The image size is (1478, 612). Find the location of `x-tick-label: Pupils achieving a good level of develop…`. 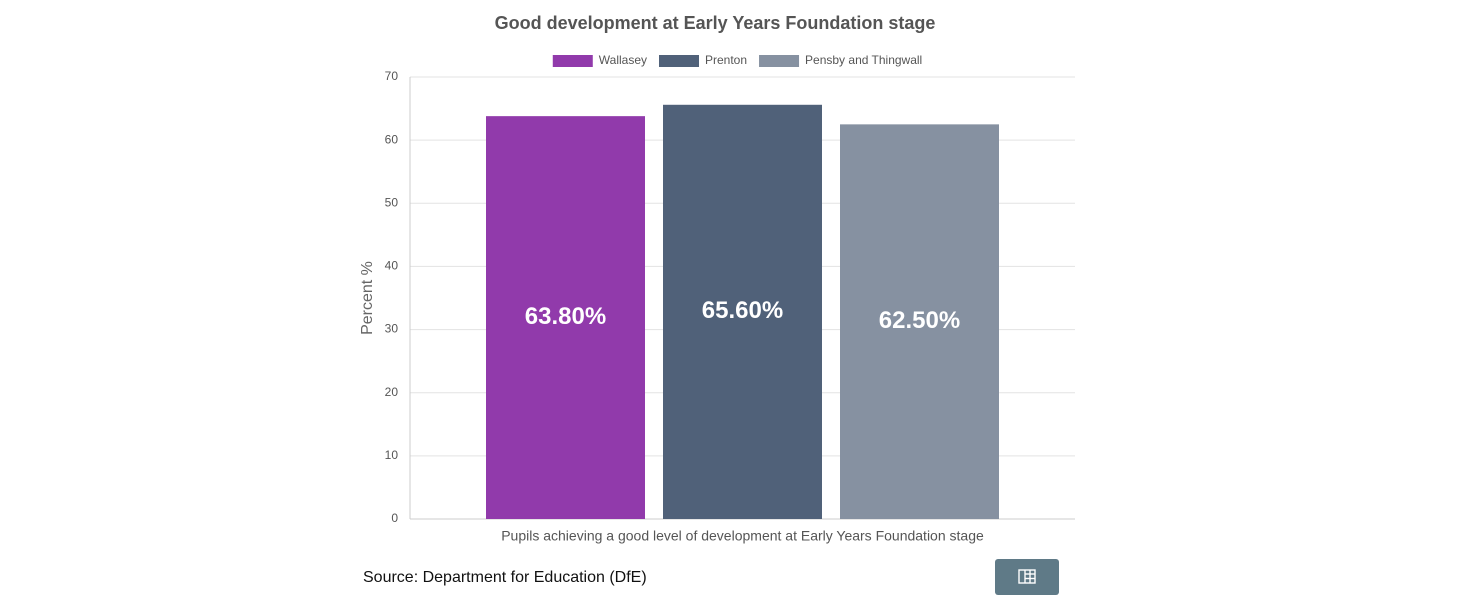

x-tick-label: Pupils achieving a good level of develop… is located at coordinates (742, 536).